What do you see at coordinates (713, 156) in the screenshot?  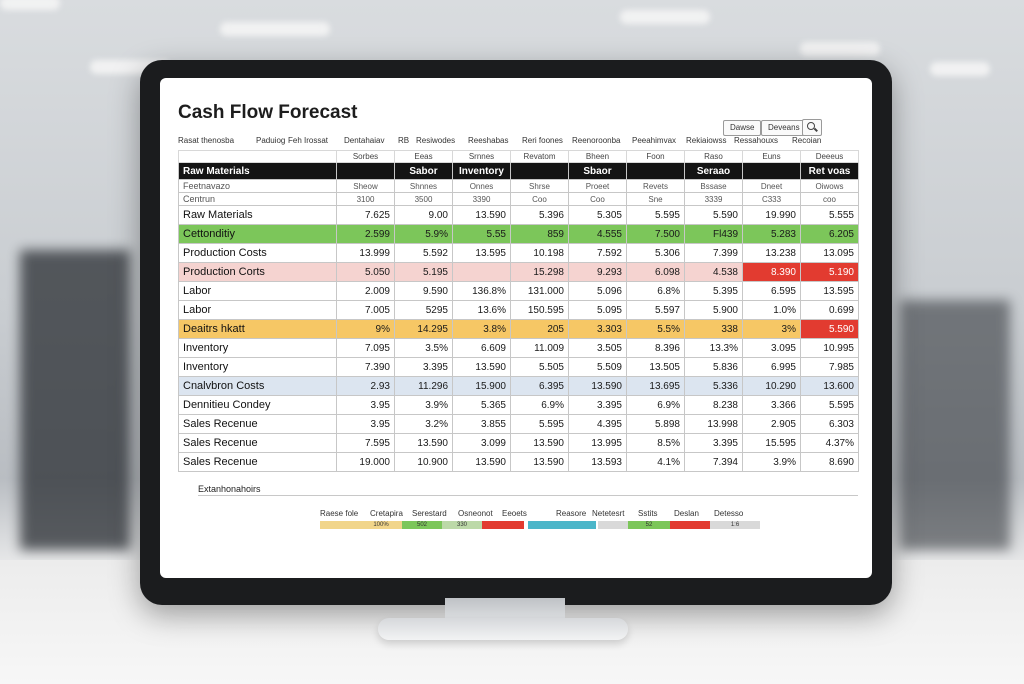 I see `table-cell: Raso` at bounding box center [713, 156].